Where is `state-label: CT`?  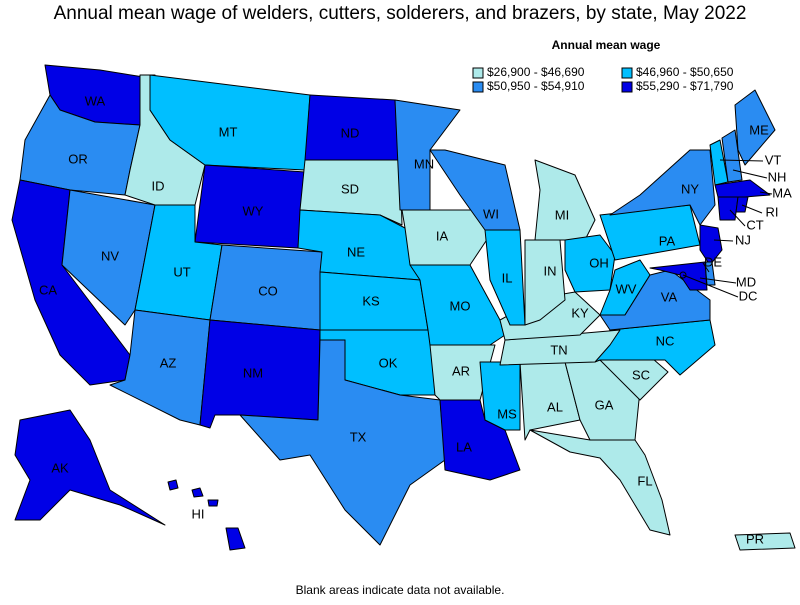 state-label: CT is located at coordinates (754, 224).